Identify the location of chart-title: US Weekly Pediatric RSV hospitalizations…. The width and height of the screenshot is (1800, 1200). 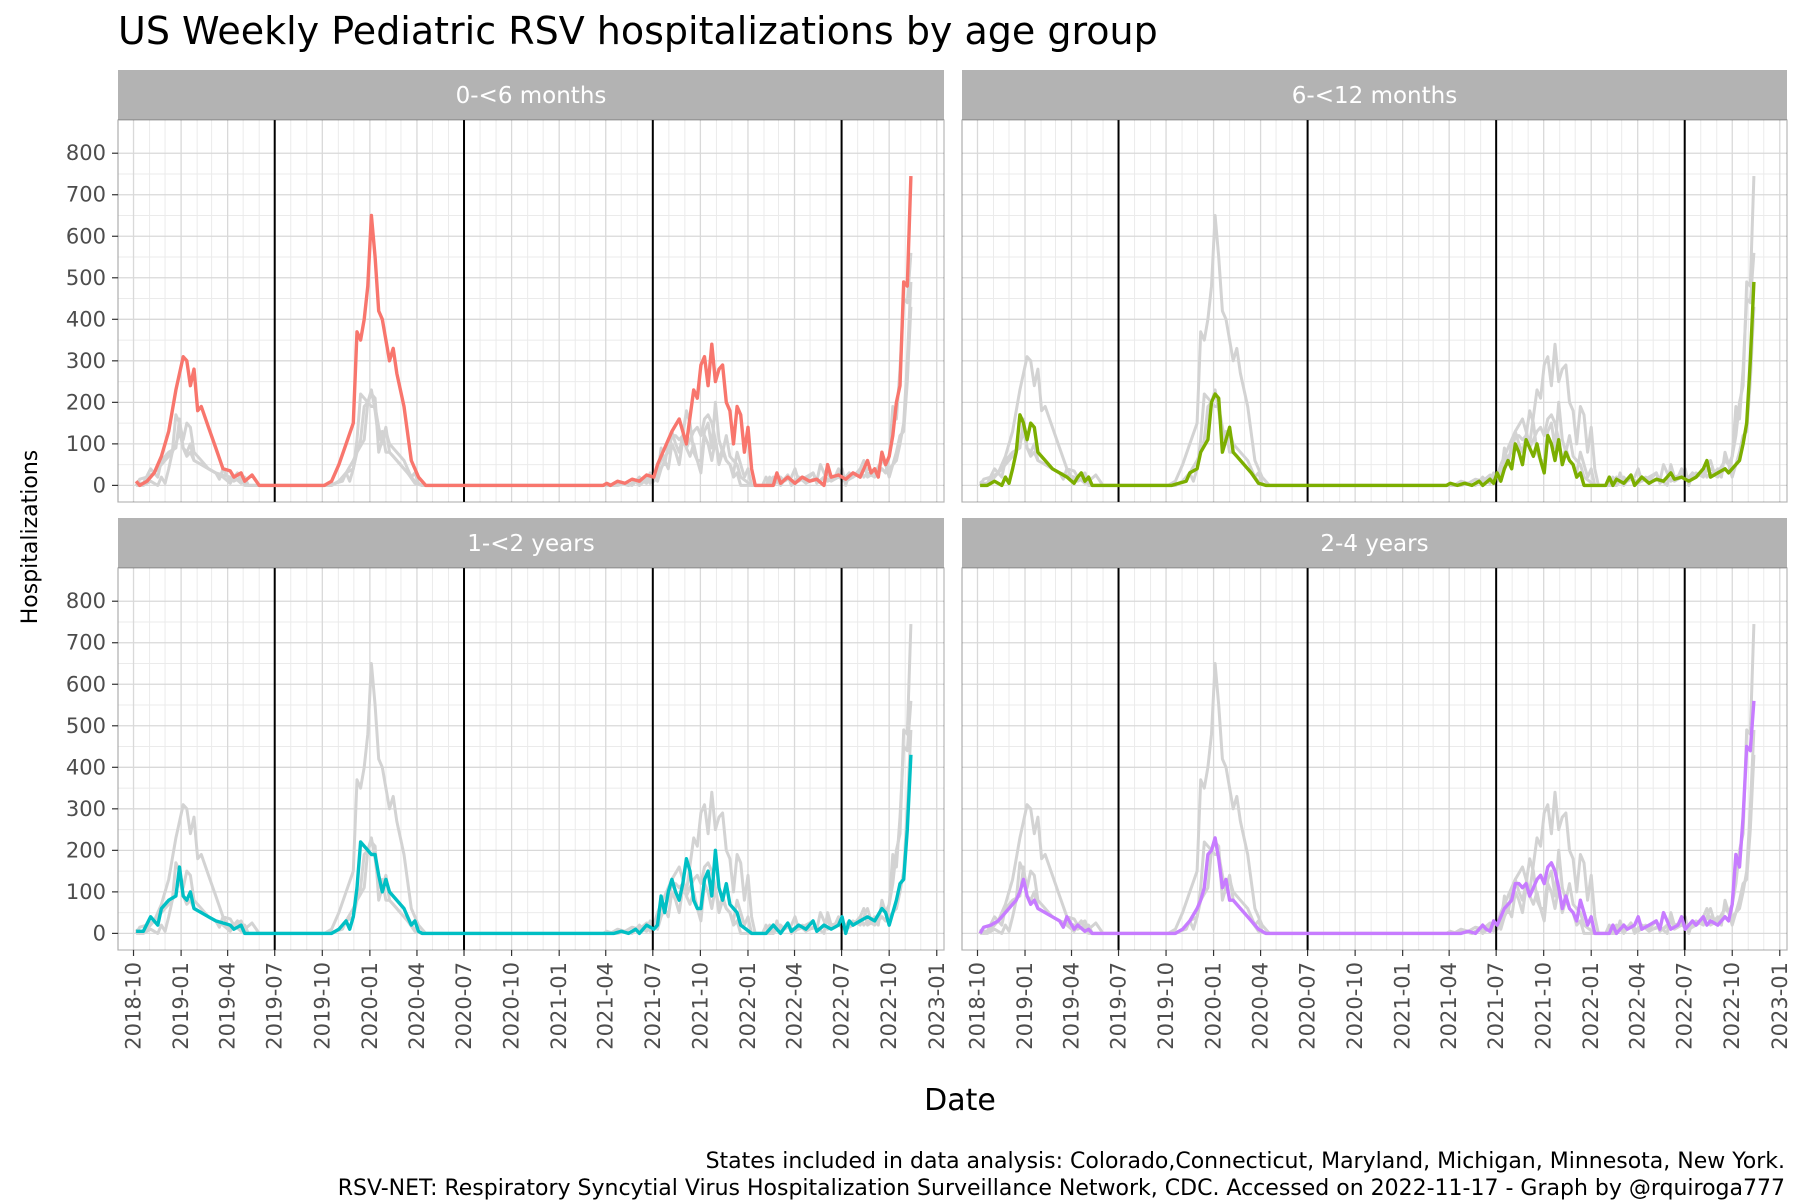
(638, 31).